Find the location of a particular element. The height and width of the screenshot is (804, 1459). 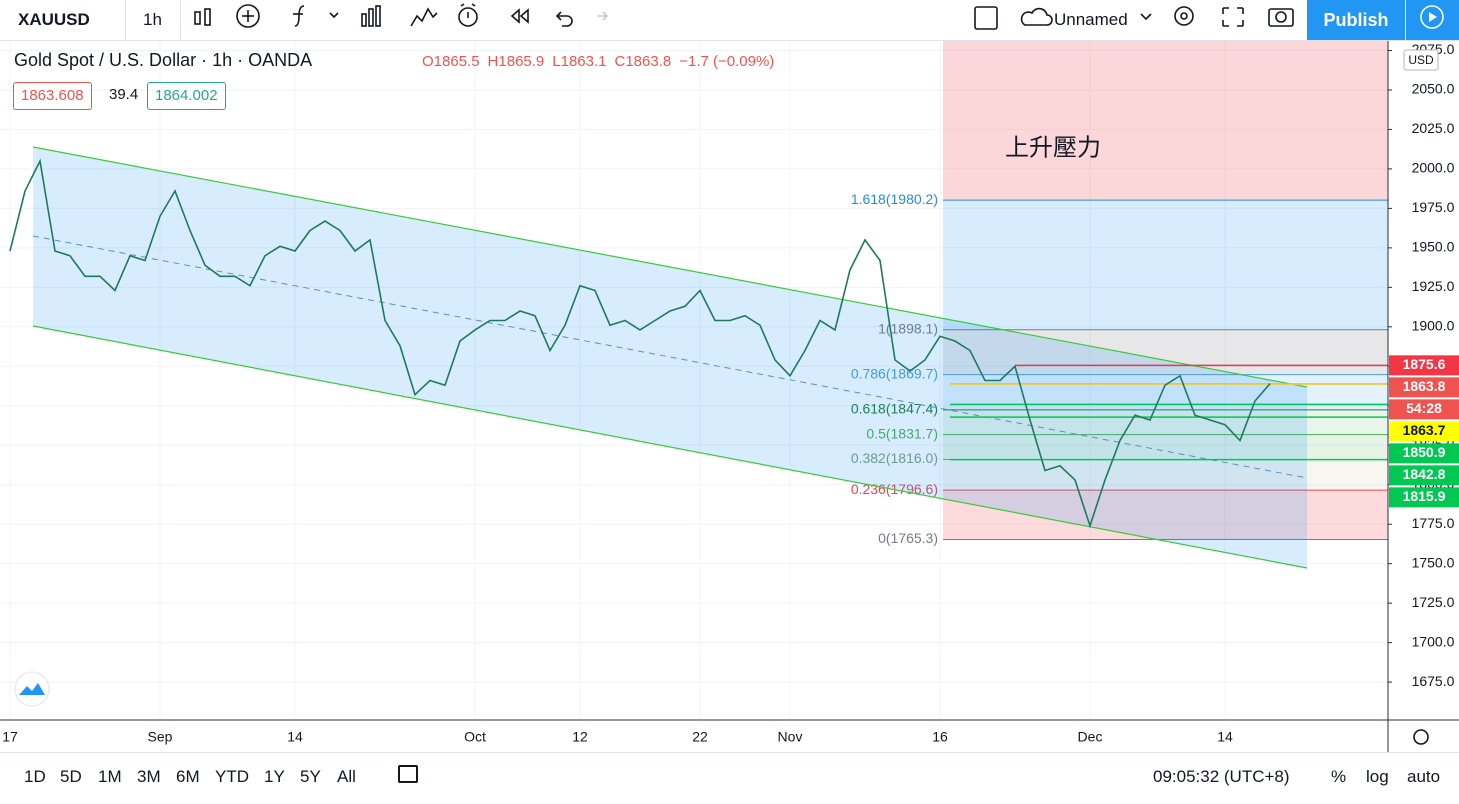

y-tick-label: 1675.0 is located at coordinates (1433, 681).